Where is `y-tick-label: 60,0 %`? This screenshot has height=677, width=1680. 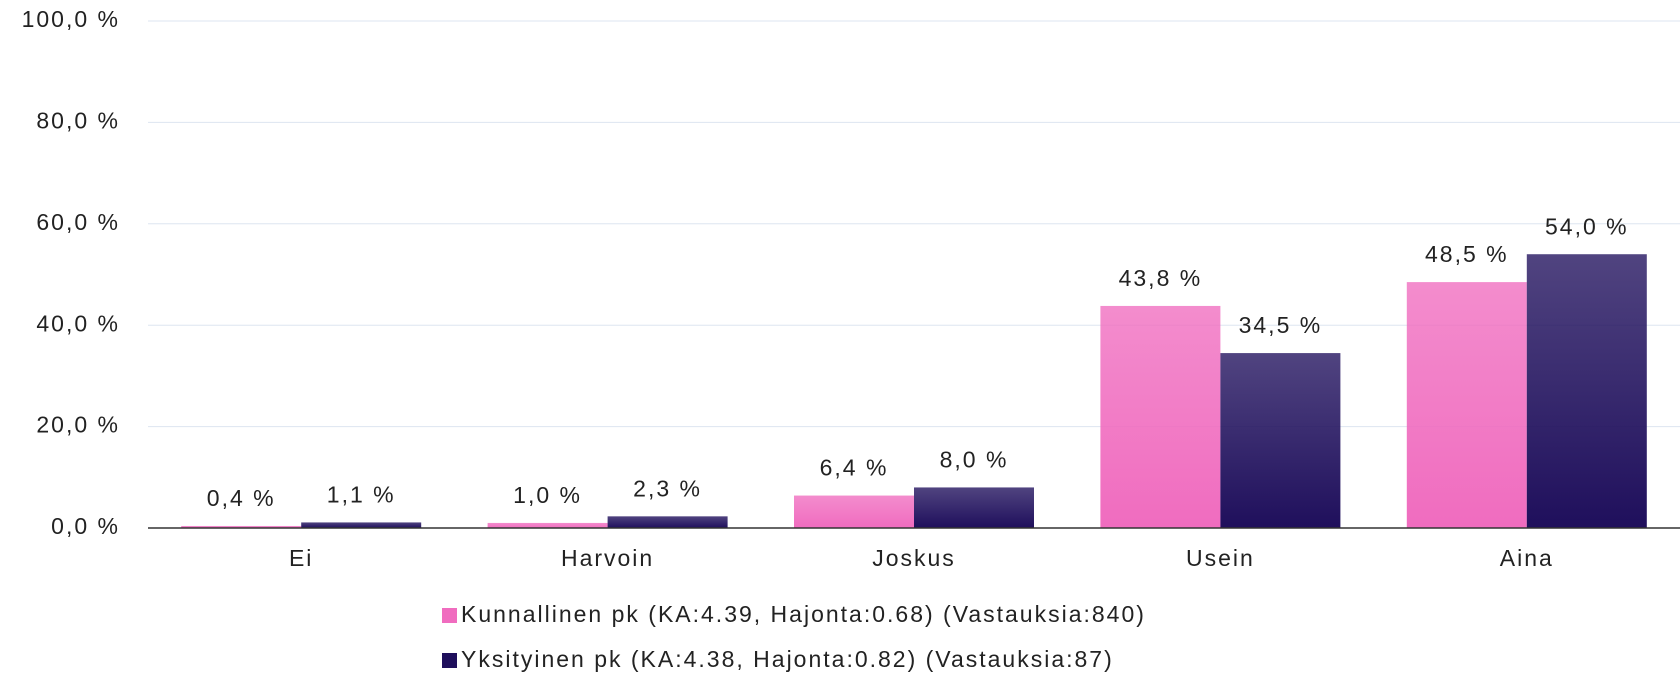 y-tick-label: 60,0 % is located at coordinates (78, 222).